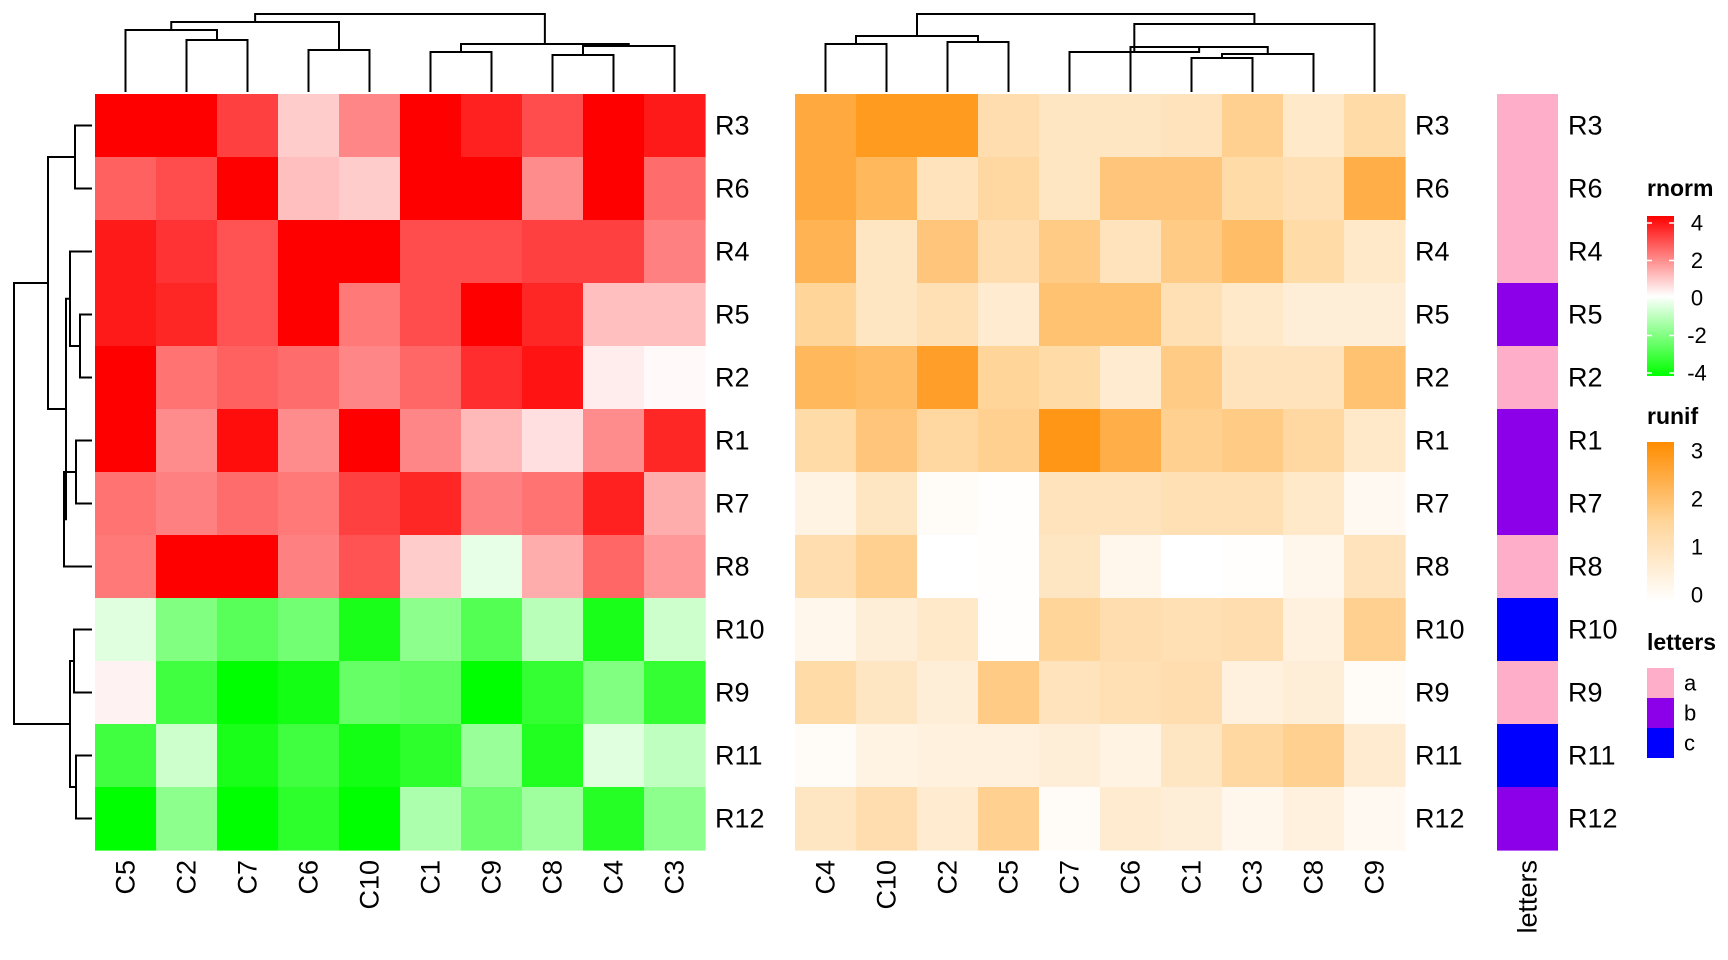  What do you see at coordinates (948, 756) in the screenshot?
I see `heatmap-cell-runif-R11-C2` at bounding box center [948, 756].